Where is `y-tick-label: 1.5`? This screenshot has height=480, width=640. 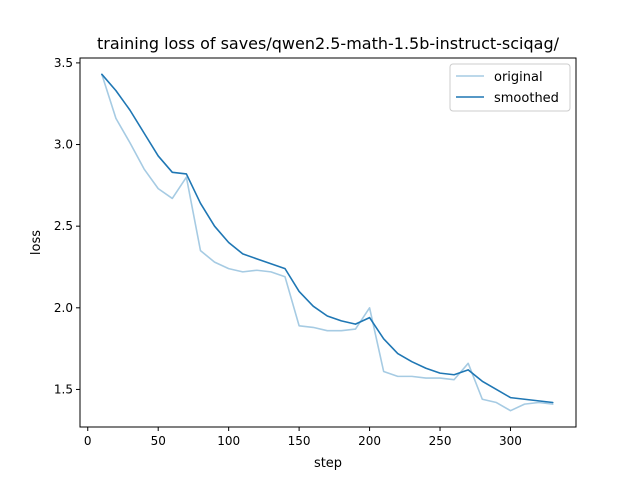
y-tick-label: 1.5 is located at coordinates (63, 389).